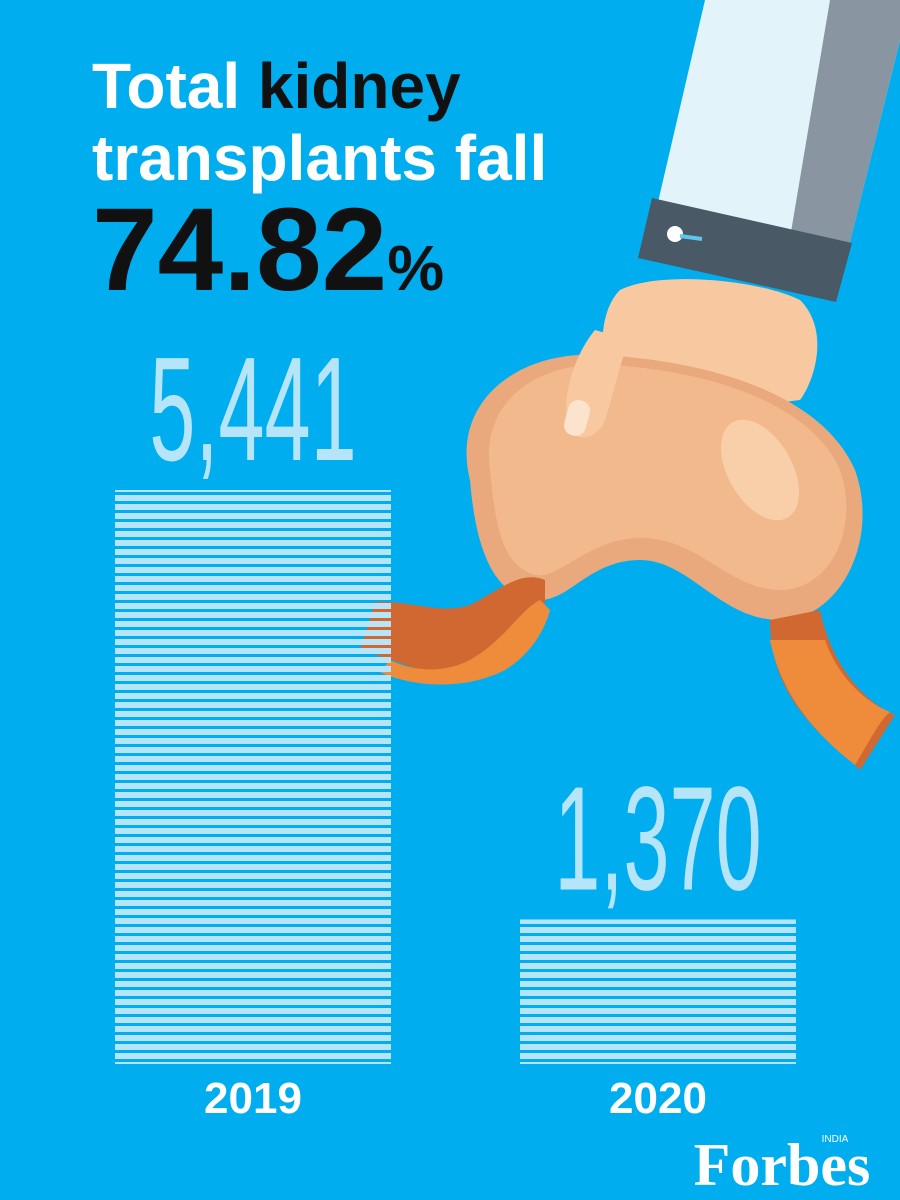 This screenshot has width=900, height=1200. What do you see at coordinates (268, 250) in the screenshot?
I see `headline: 74.82%` at bounding box center [268, 250].